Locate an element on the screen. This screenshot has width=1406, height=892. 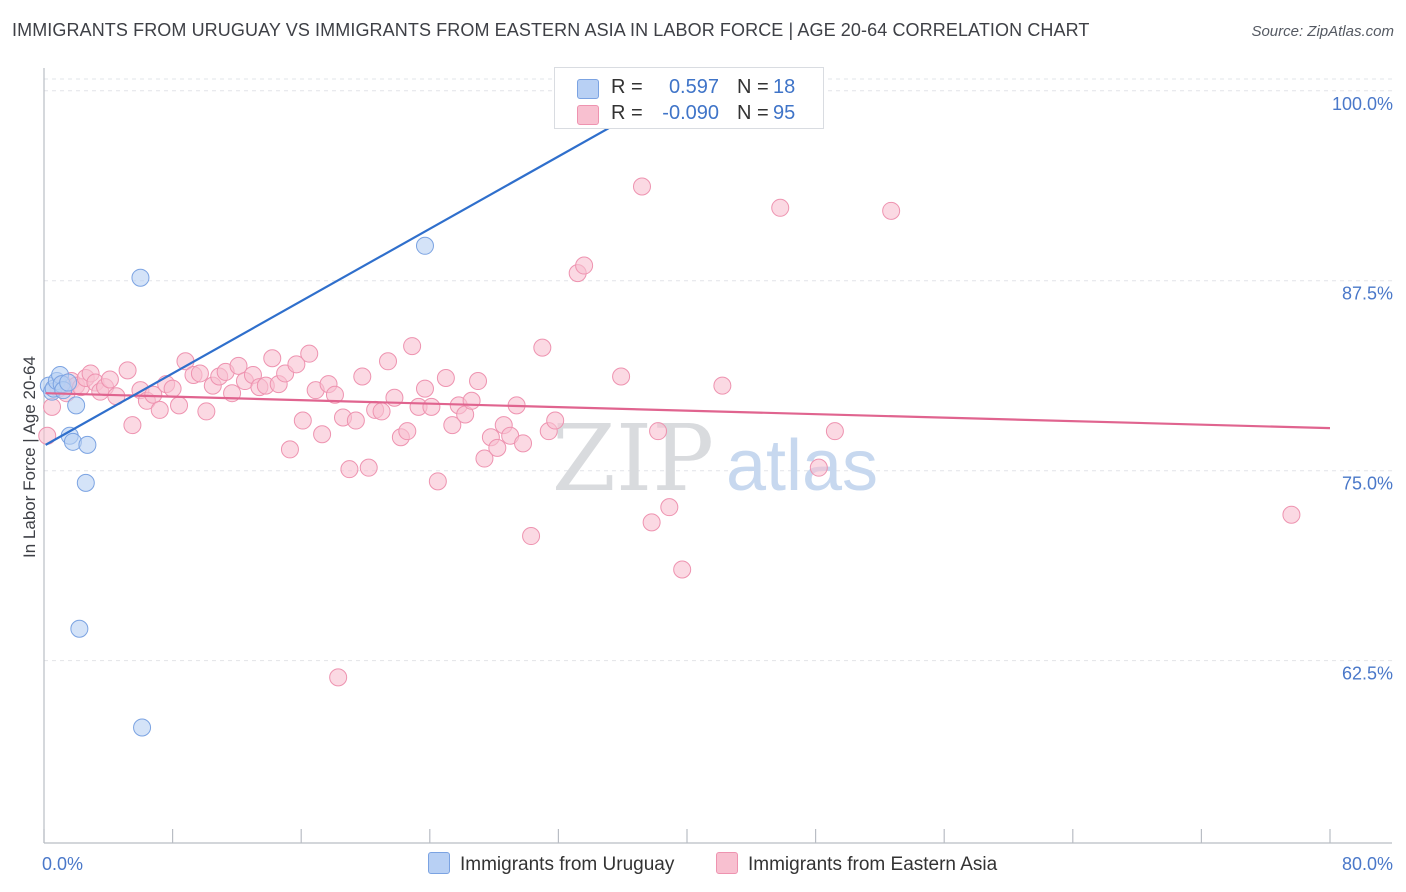
legend-swatch-uruguay is located at coordinates (588, 89).